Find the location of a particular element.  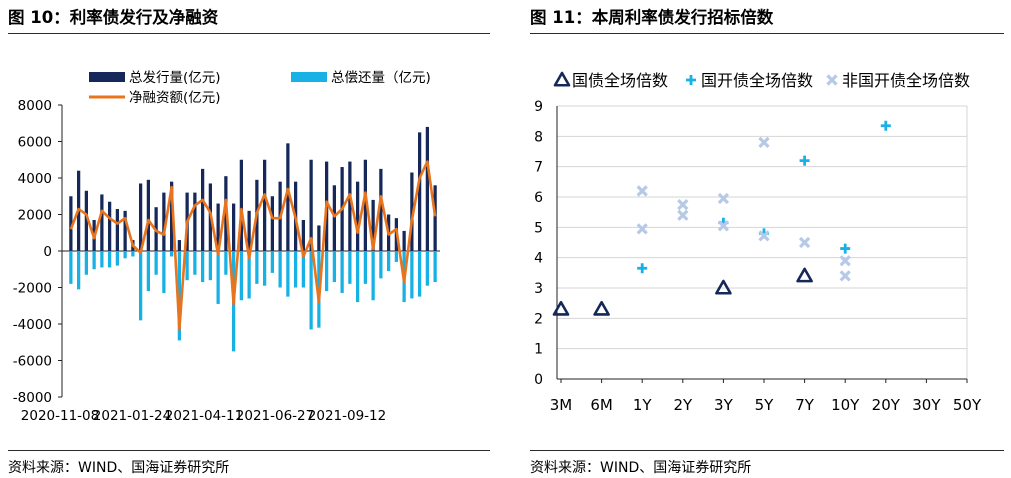

x-tick-label: 2Y is located at coordinates (683, 405).